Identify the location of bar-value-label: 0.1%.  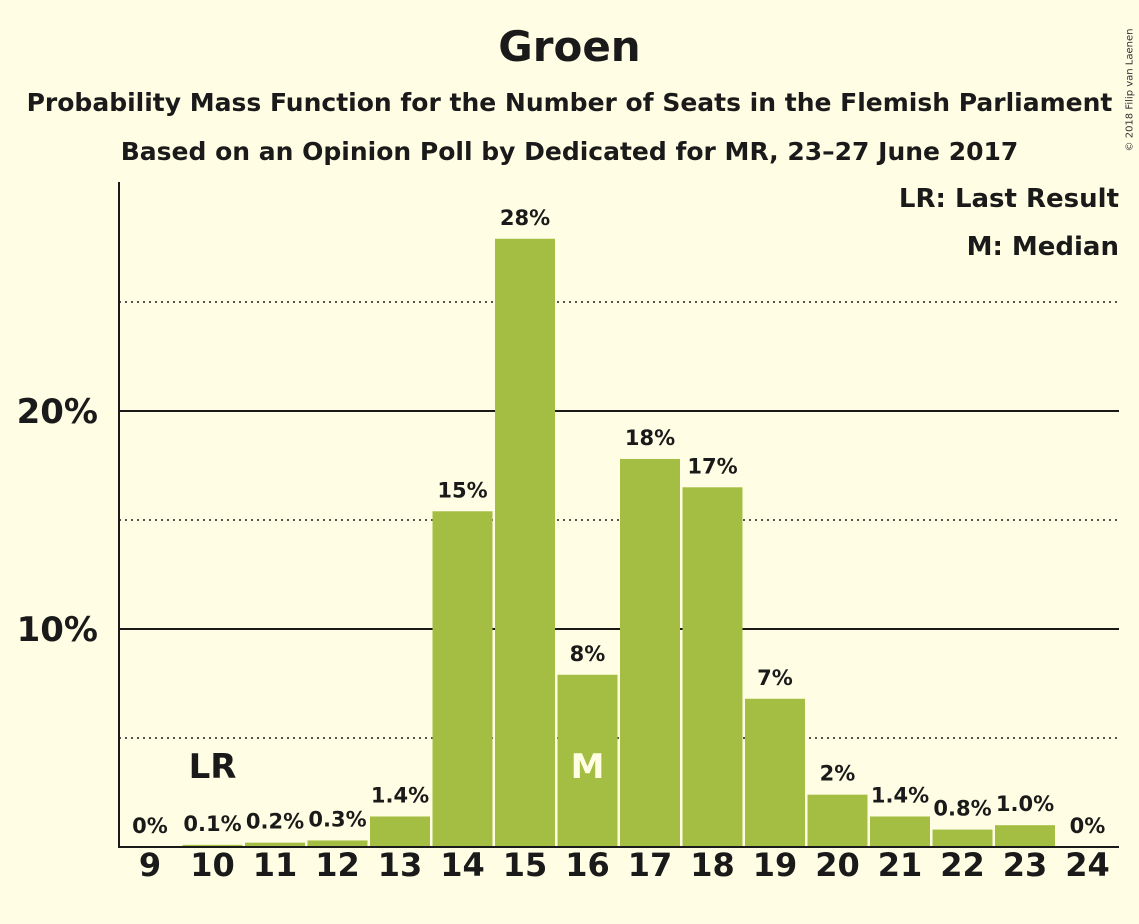
(212, 824).